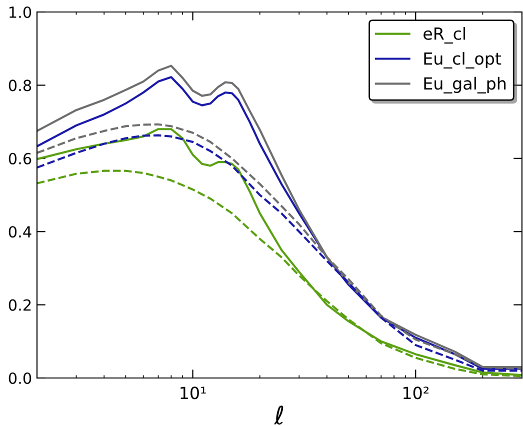 This screenshot has width=523, height=426. Describe the element at coordinates (21, 12) in the screenshot. I see `y-tick-label: 1.0` at that location.